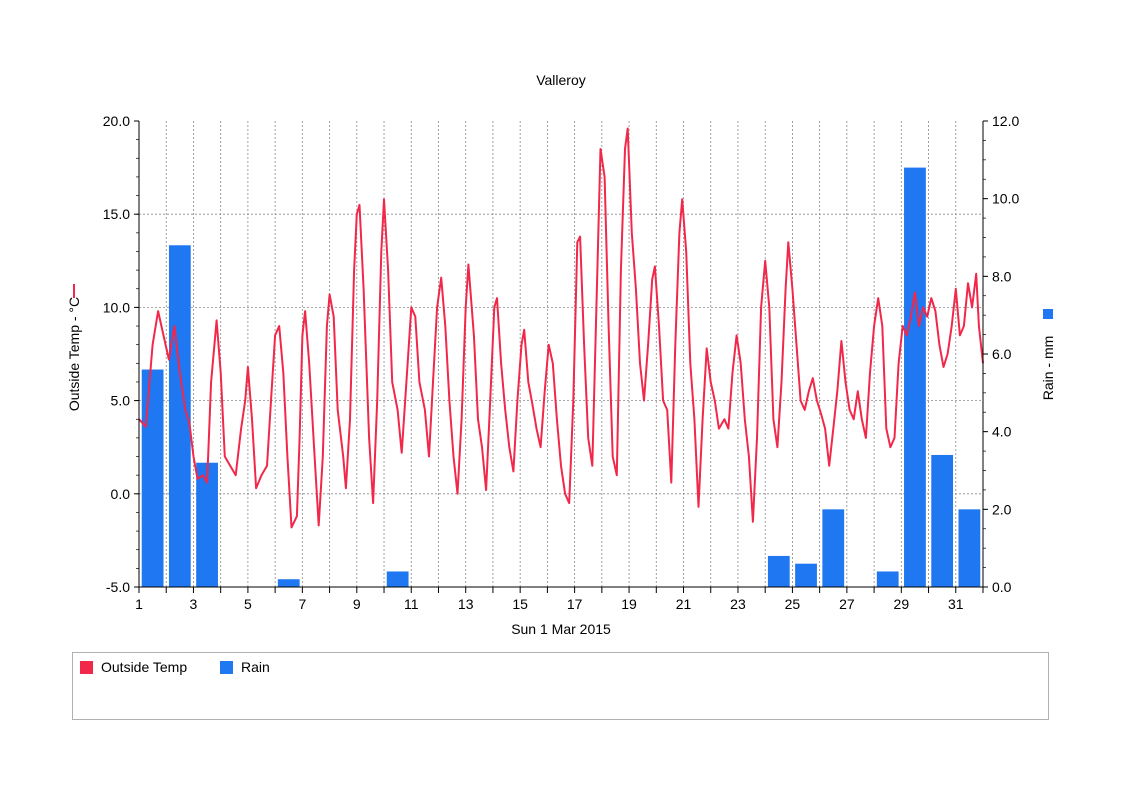 The width and height of the screenshot is (1123, 794). I want to click on x-tick-label: 27, so click(847, 604).